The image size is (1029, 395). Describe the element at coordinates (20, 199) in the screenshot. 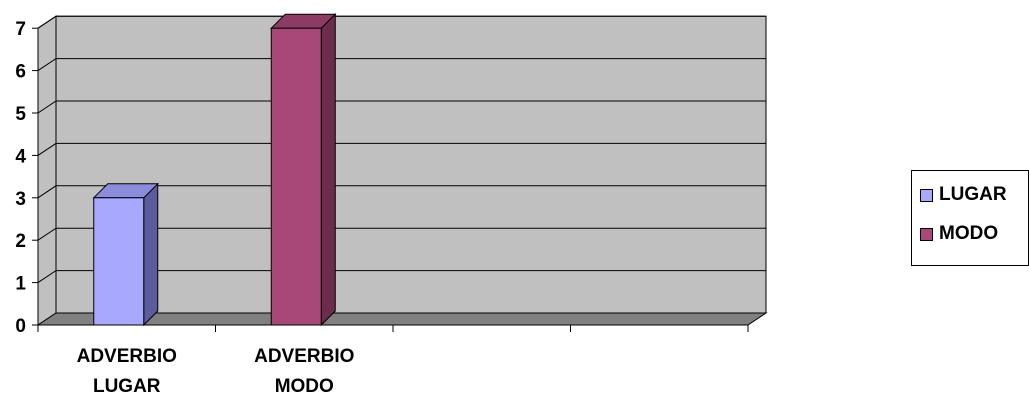

I see `y-tick-label: 3` at that location.